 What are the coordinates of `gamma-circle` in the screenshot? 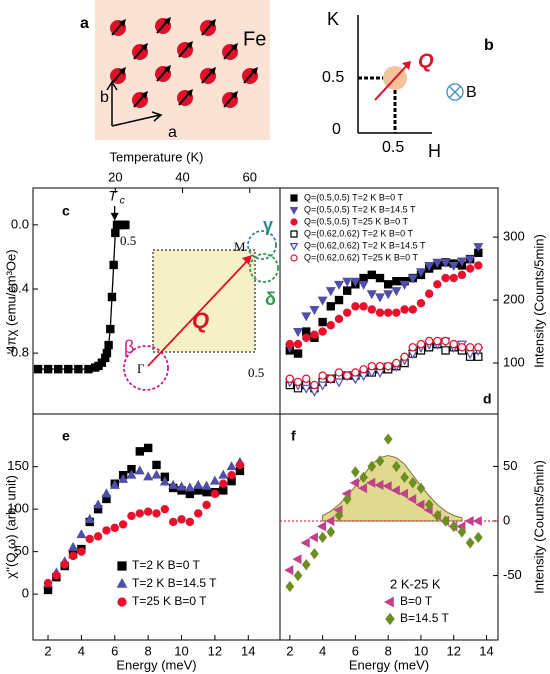 It's located at (262, 245).